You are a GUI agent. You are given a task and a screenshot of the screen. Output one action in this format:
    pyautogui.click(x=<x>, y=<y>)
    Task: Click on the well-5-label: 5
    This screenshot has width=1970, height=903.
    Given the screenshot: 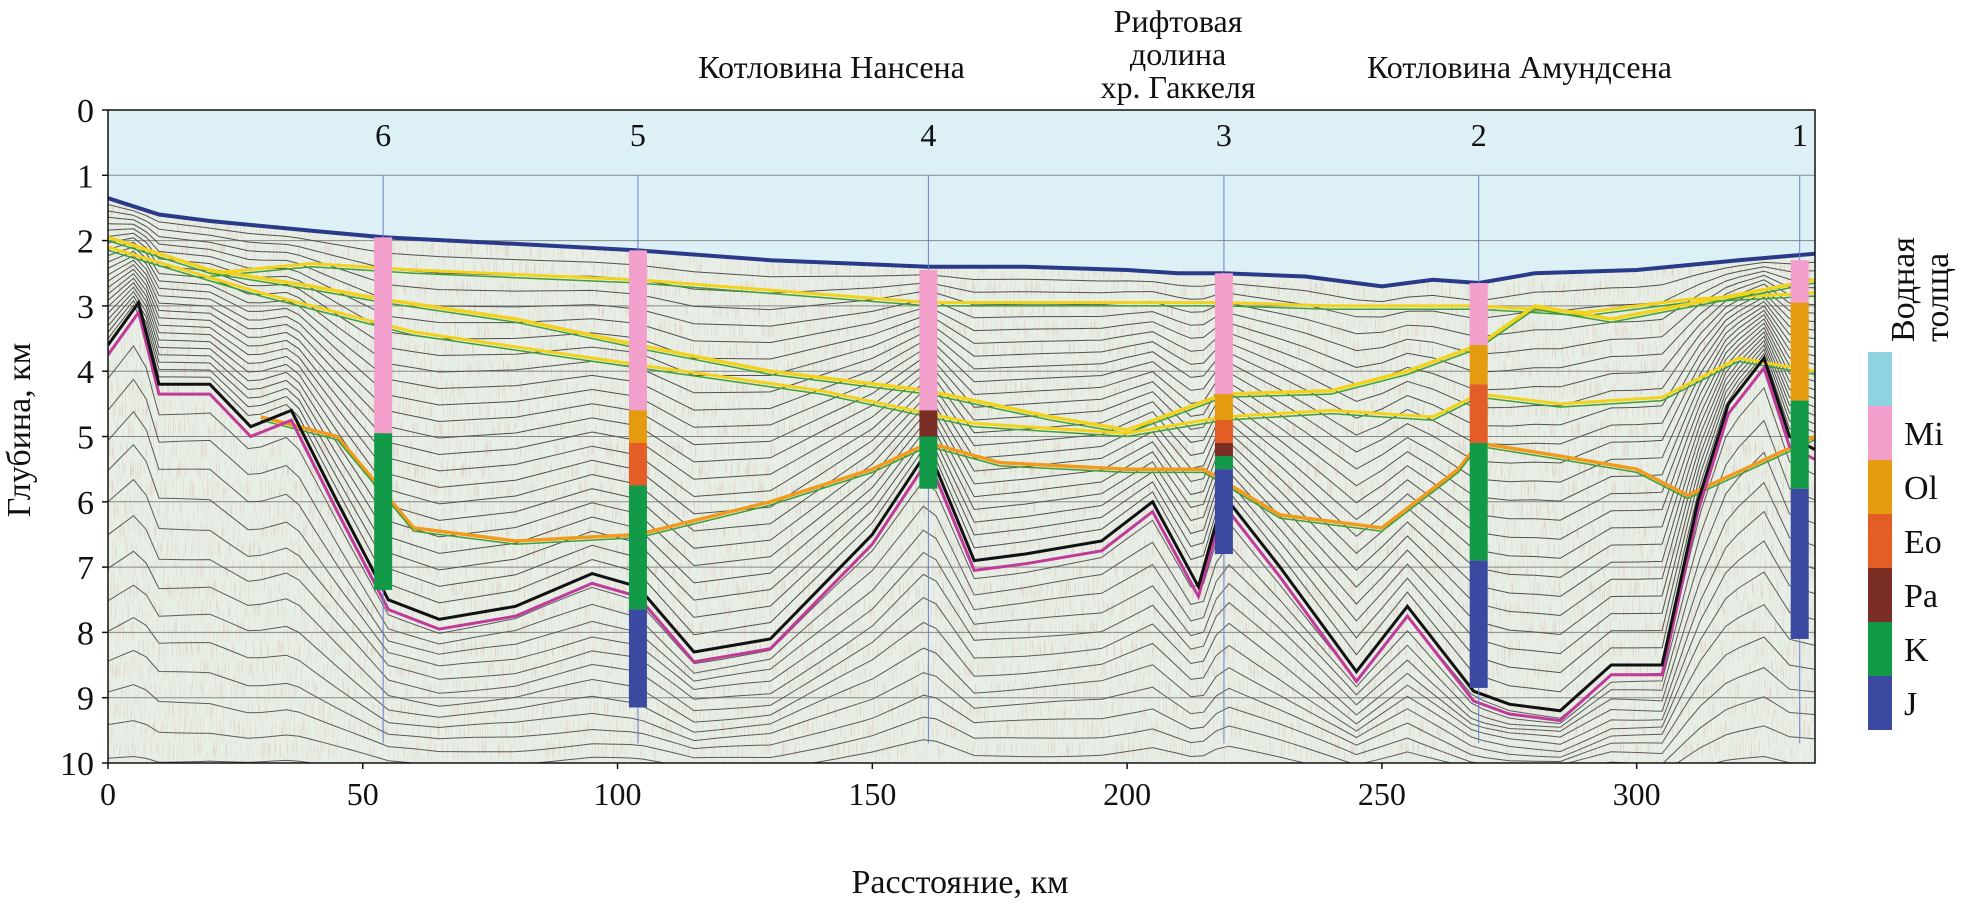 What is the action you would take?
    pyautogui.click(x=638, y=135)
    